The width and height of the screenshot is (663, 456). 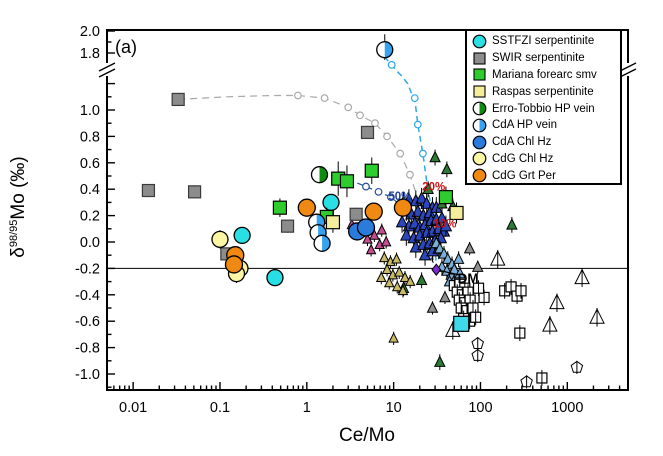 What do you see at coordinates (90, 164) in the screenshot?
I see `y-tick-label: 0.6` at bounding box center [90, 164].